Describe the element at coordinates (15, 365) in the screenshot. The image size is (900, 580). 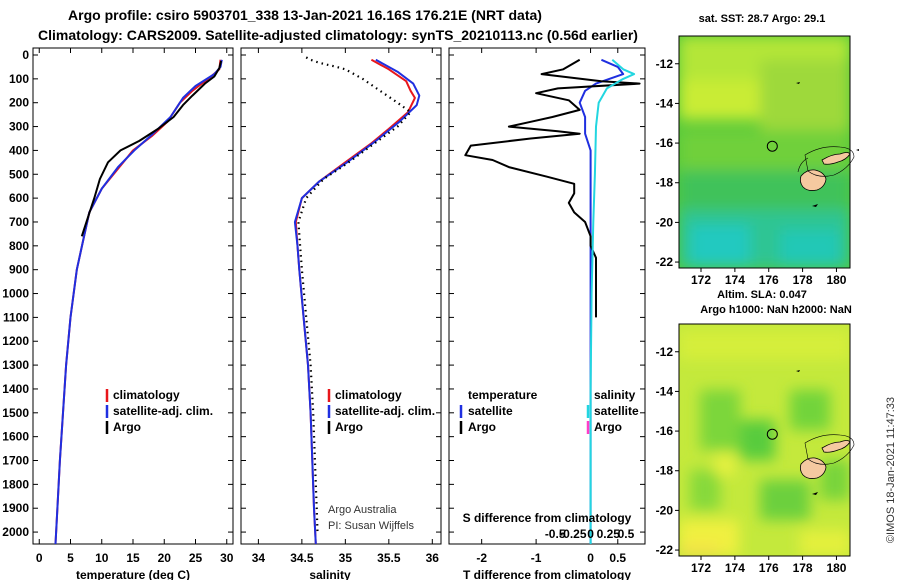
I see `depth-tick-label: 1300` at that location.